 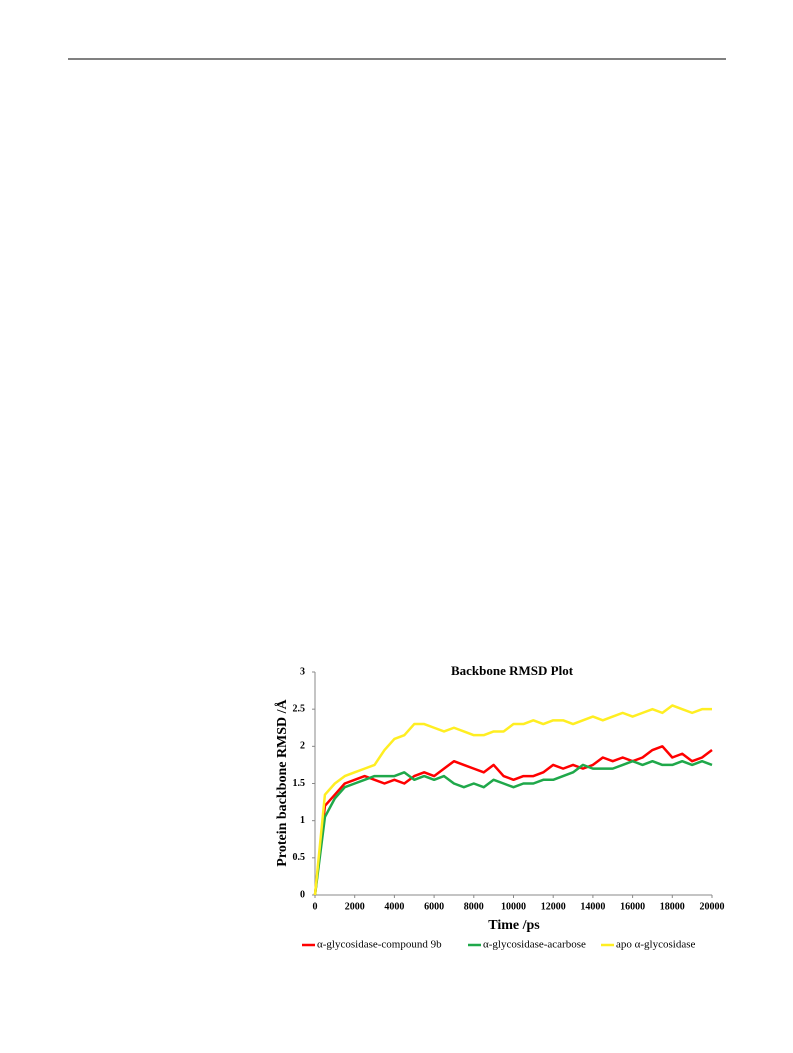 What do you see at coordinates (302, 746) in the screenshot?
I see `y-tick-label: 2` at bounding box center [302, 746].